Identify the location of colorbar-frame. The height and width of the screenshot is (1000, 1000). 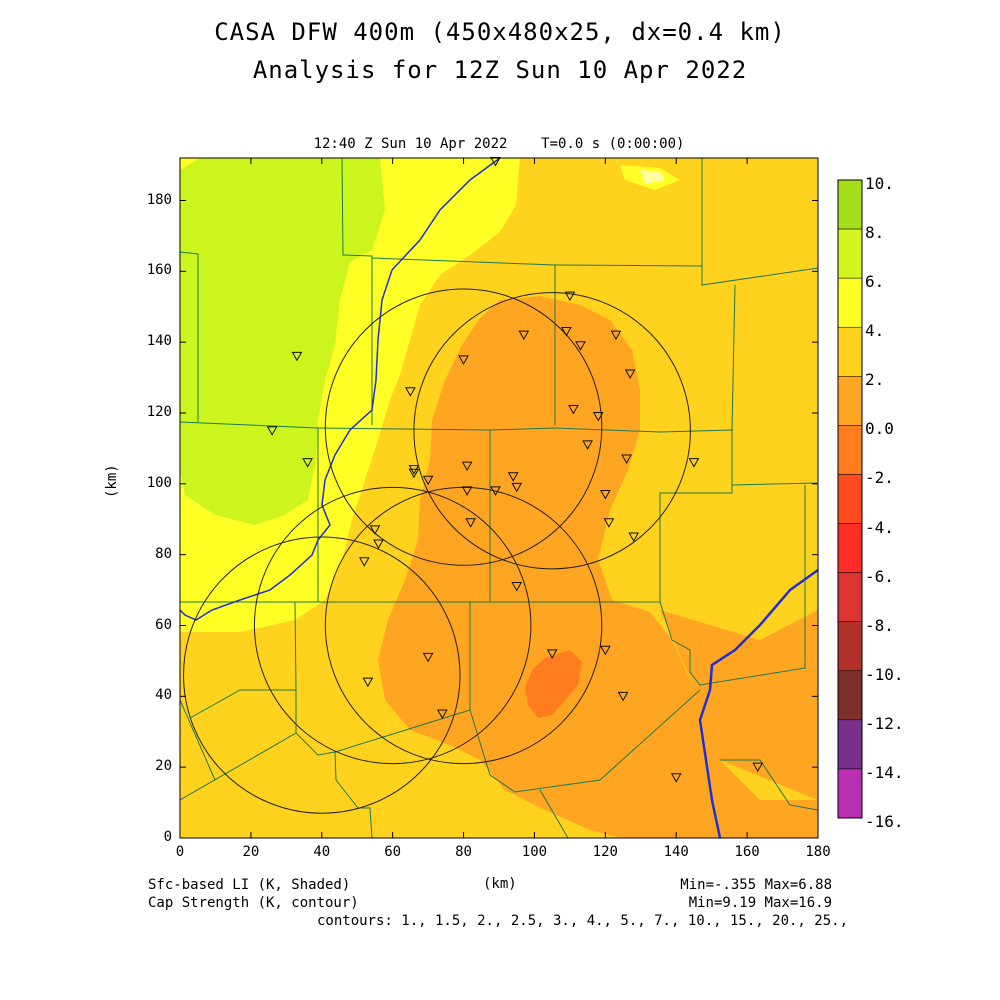
(850, 499).